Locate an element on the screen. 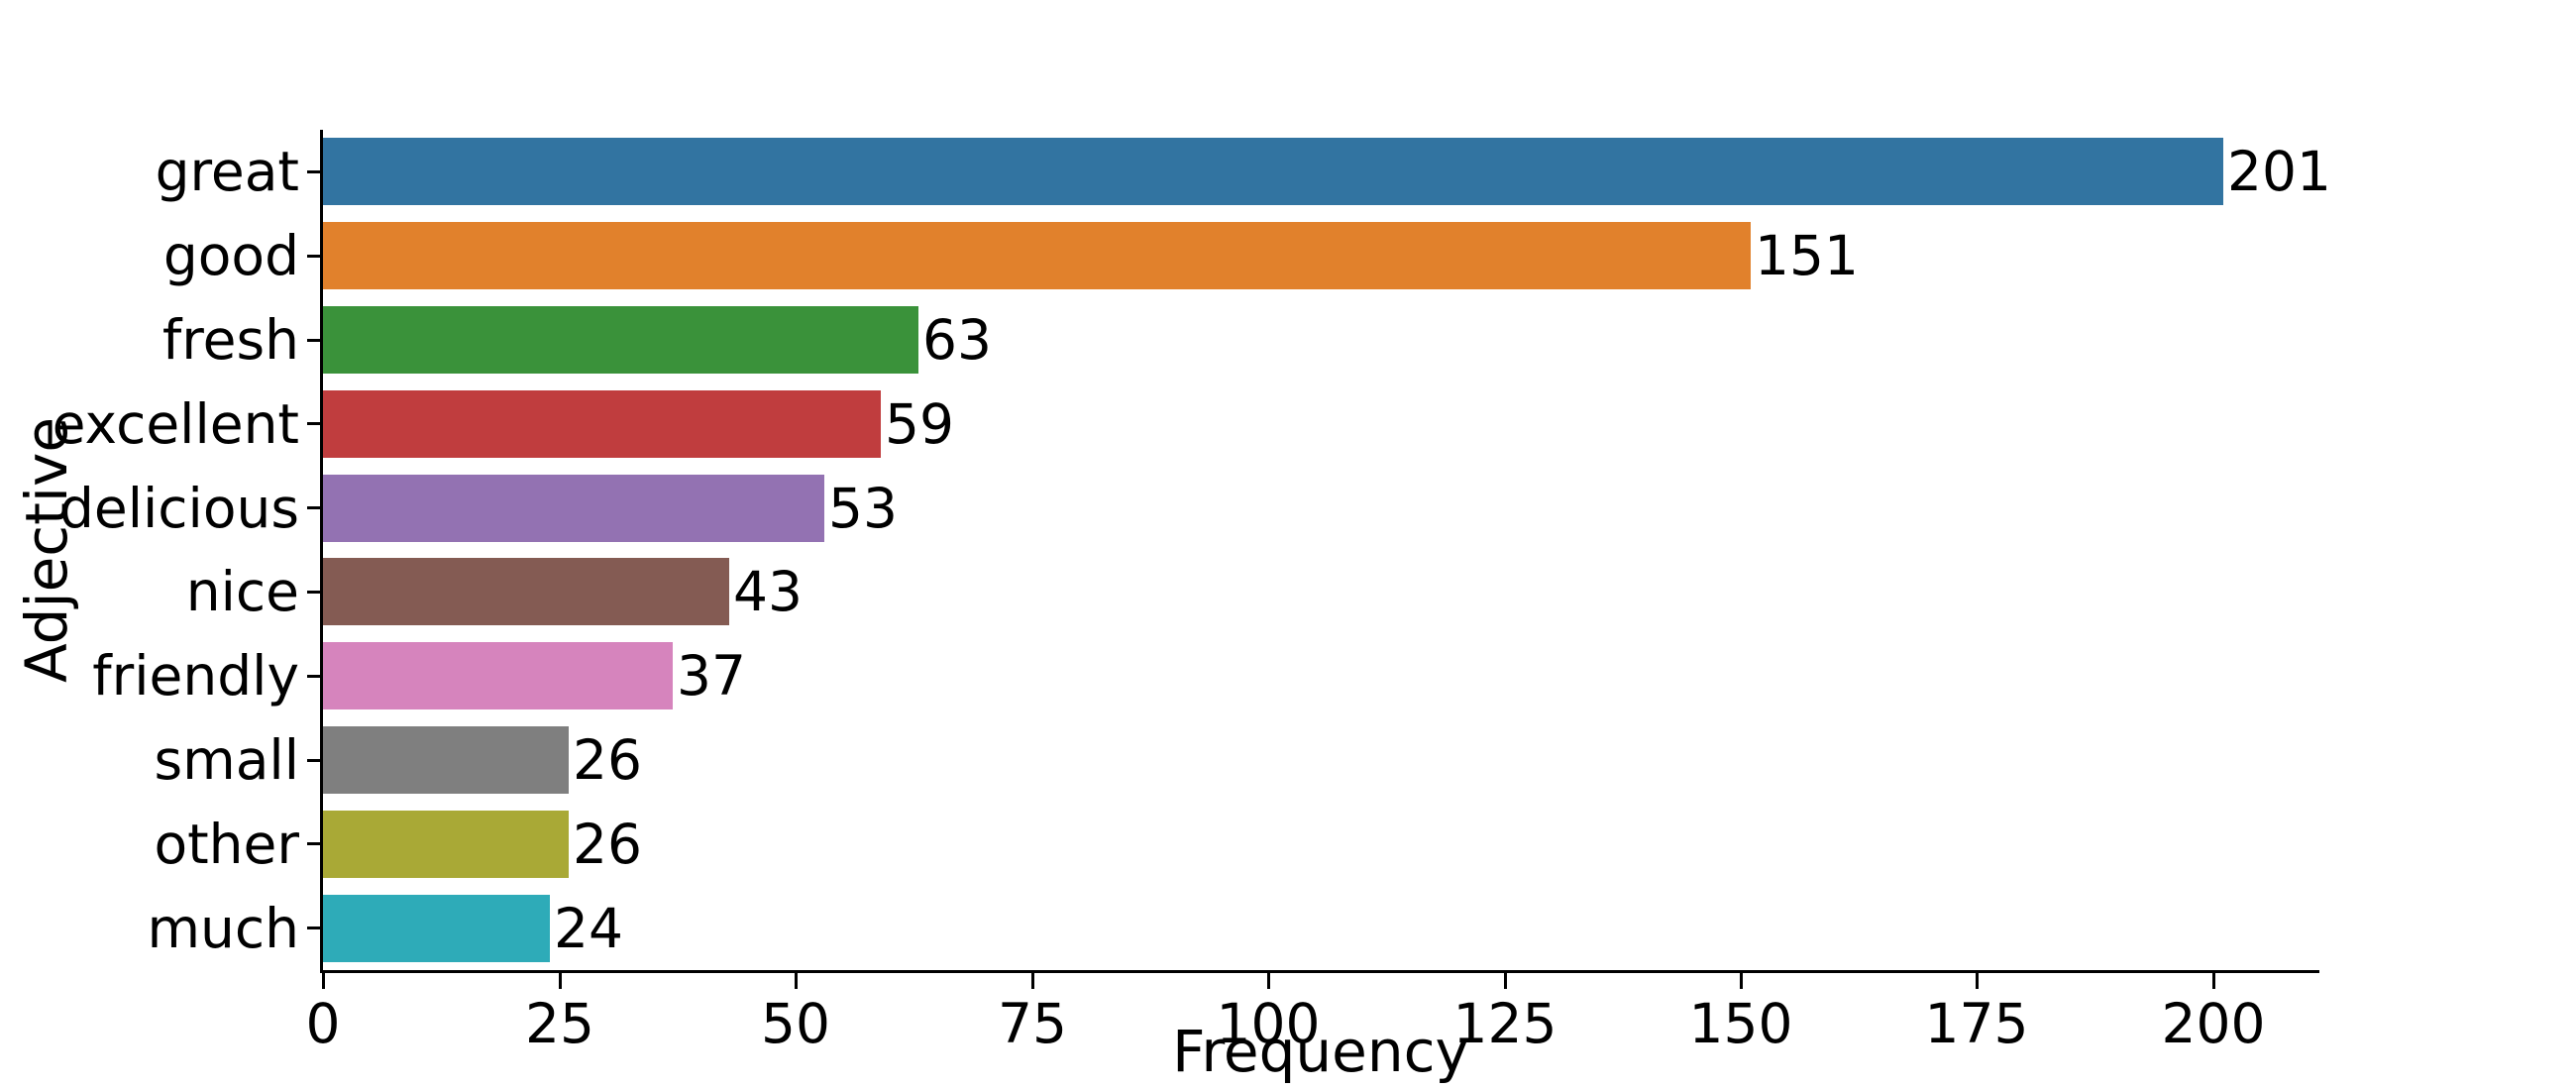  bar-small is located at coordinates (446, 760).